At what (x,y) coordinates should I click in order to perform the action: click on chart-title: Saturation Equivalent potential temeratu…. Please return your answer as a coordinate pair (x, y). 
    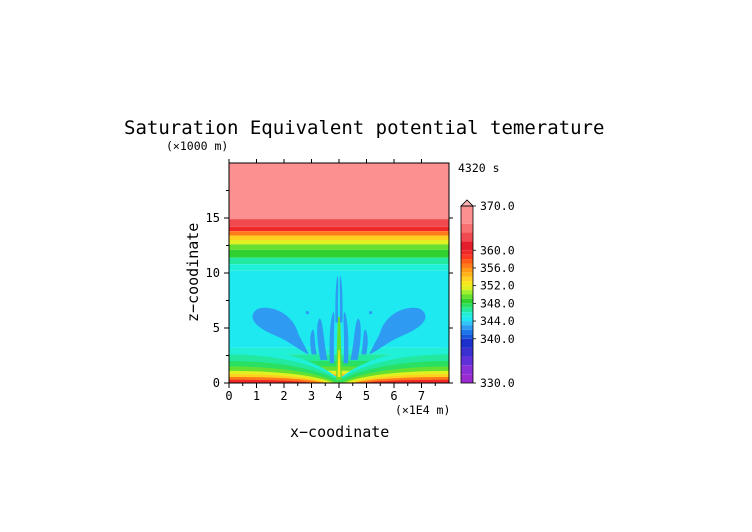
    Looking at the image, I should click on (364, 128).